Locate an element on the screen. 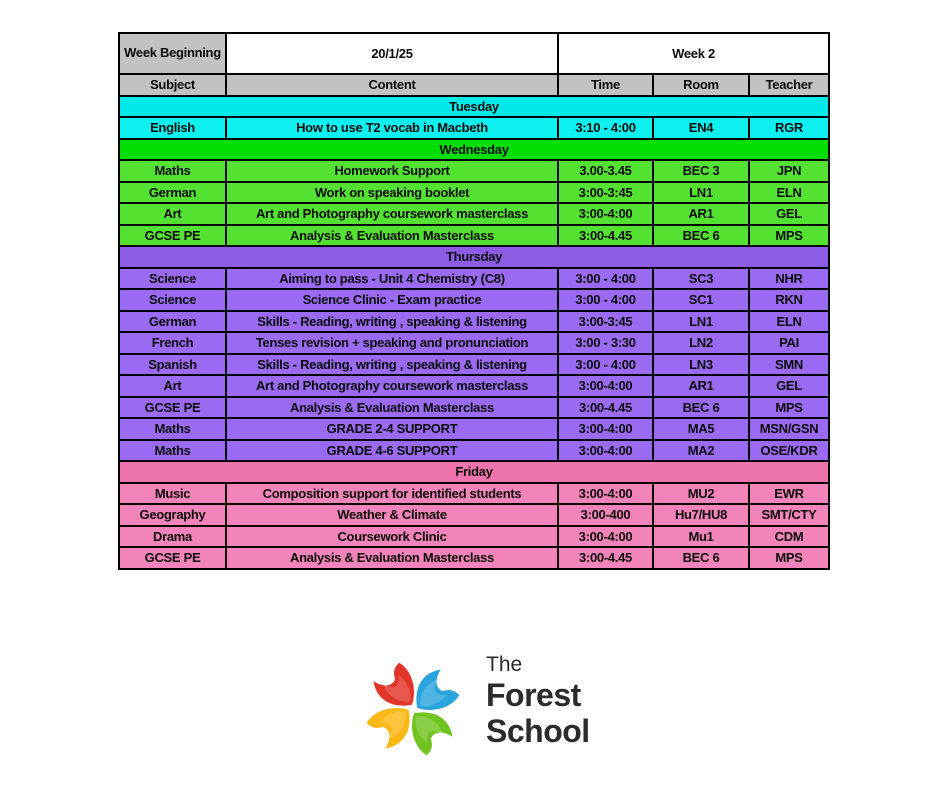  cell-content: Homework Support is located at coordinates (392, 171).